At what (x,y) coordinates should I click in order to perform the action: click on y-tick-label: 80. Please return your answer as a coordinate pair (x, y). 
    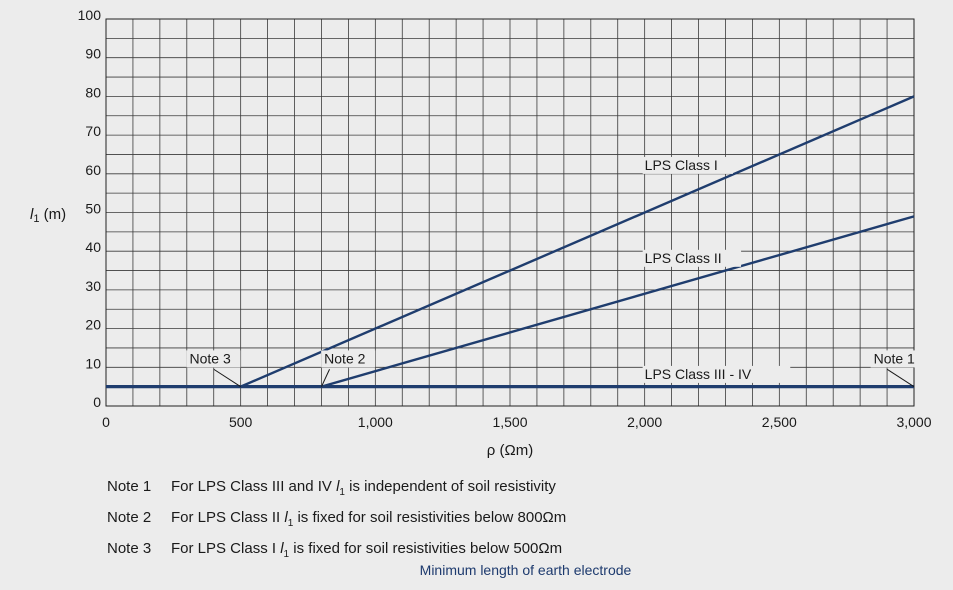
    Looking at the image, I should click on (93, 92).